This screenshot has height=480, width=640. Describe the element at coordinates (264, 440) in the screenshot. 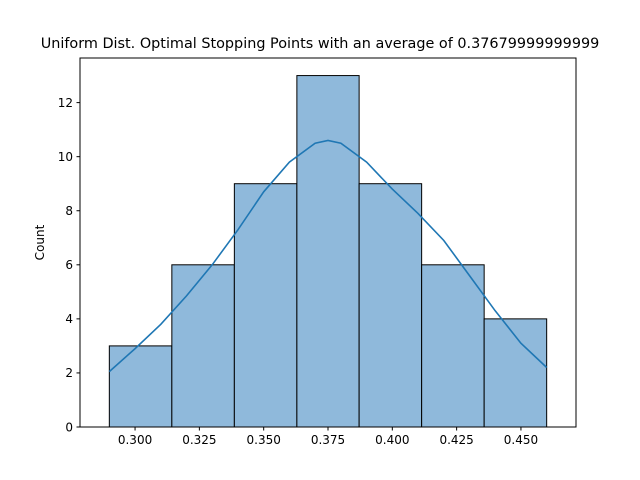

I see `x-tick-label: 0.350` at that location.